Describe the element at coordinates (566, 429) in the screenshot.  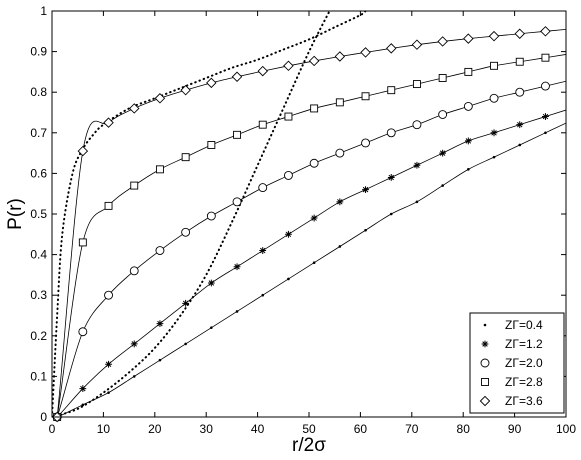
I see `x-tick-label-10: 100` at that location.